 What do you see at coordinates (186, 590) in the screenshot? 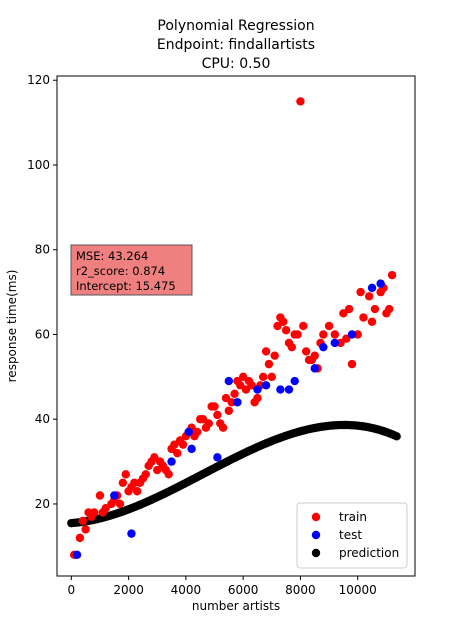
I see `x-tick-label: 4000` at bounding box center [186, 590].